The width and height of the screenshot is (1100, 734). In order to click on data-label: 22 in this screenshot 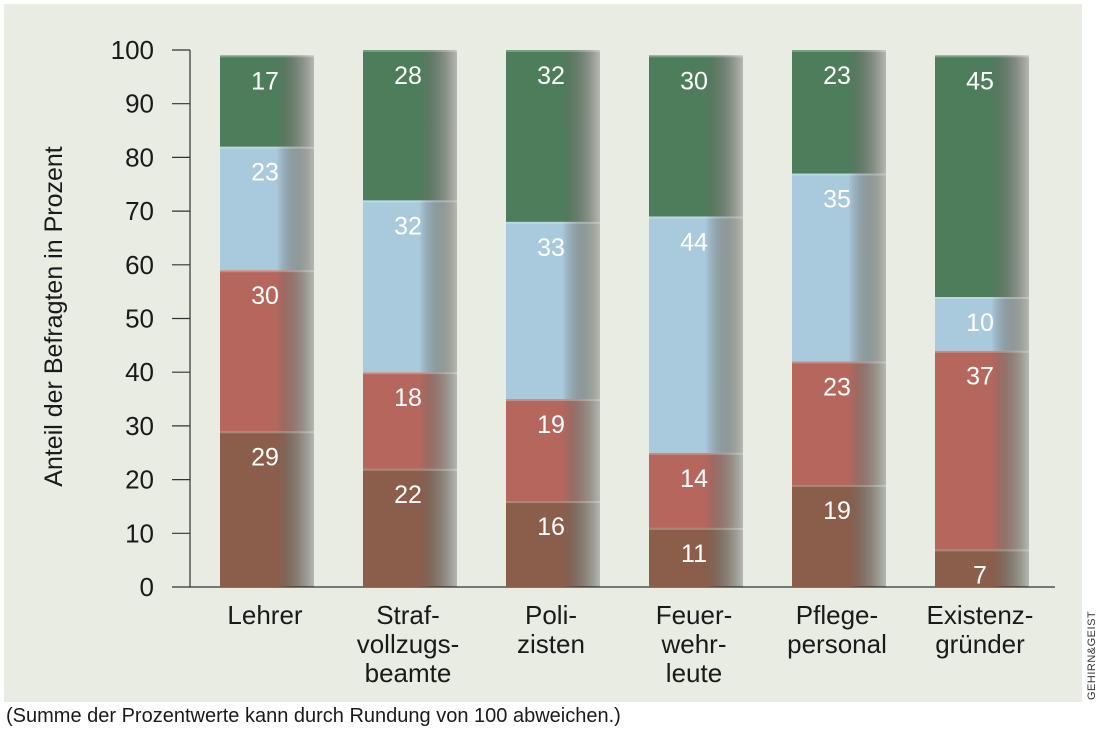, I will do `click(408, 495)`.